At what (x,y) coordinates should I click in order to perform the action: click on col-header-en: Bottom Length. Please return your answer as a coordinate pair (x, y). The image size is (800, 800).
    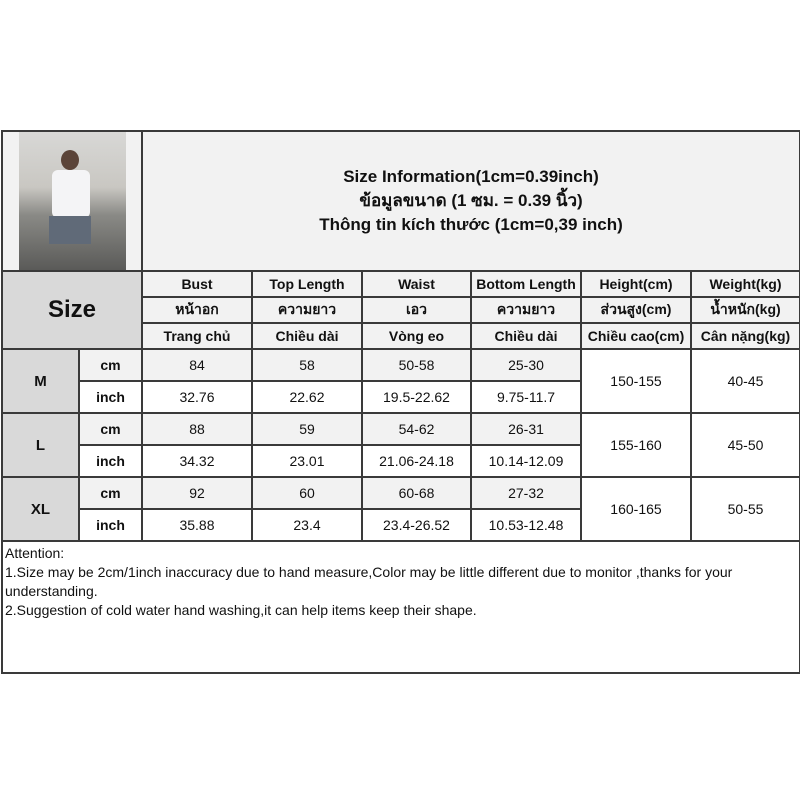
    Looking at the image, I should click on (526, 284).